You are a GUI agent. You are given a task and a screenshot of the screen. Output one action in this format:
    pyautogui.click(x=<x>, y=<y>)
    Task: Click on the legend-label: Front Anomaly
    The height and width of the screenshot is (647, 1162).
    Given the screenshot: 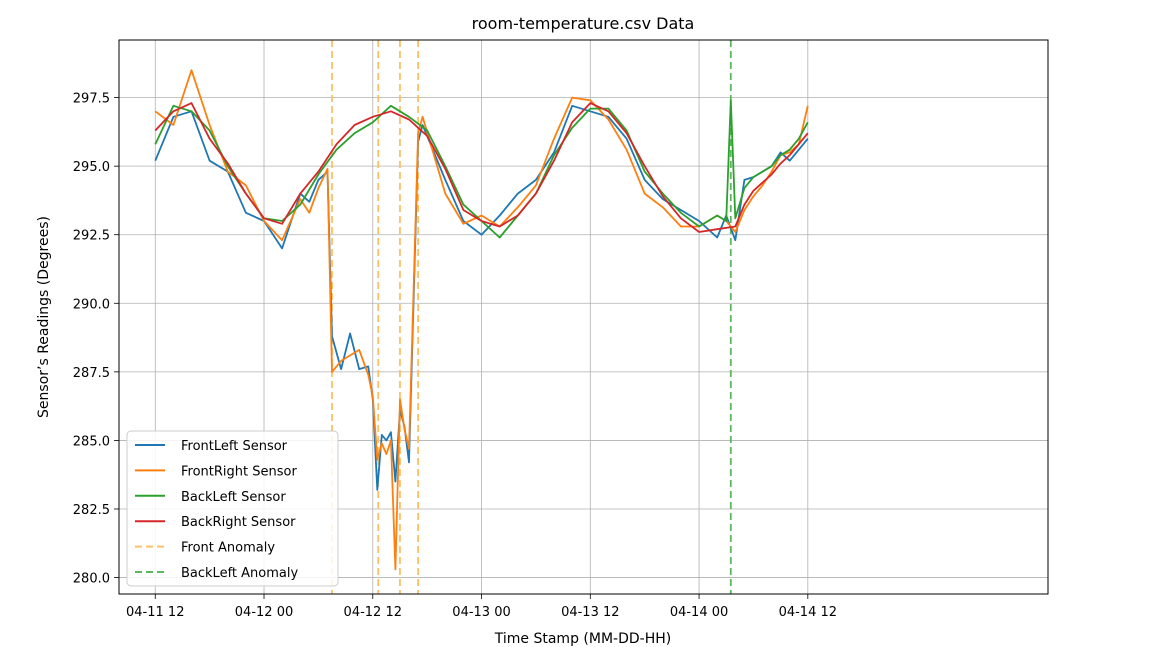 What is the action you would take?
    pyautogui.click(x=228, y=548)
    